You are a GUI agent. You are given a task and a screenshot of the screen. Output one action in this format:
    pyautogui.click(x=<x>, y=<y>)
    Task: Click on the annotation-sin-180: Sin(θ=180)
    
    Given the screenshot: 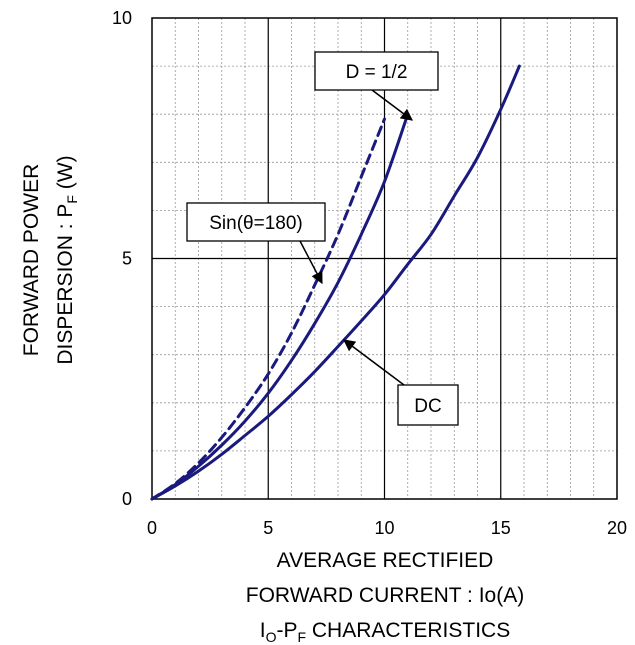 What is the action you would take?
    pyautogui.click(x=256, y=243)
    